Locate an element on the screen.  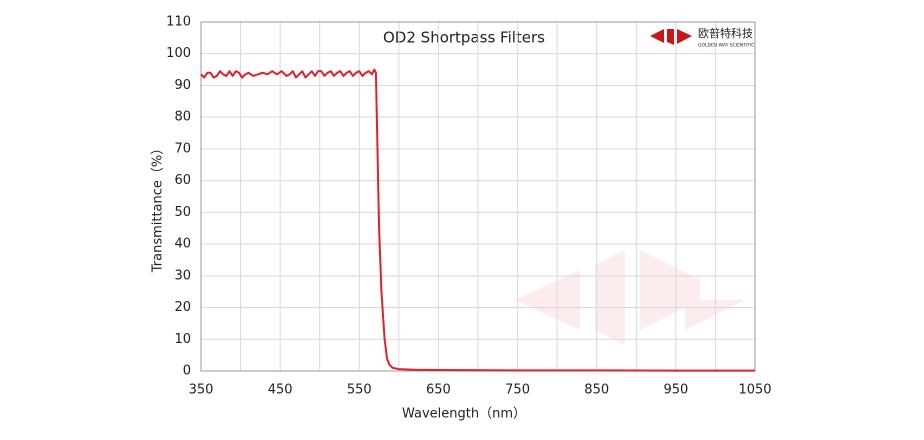
x-tick-label: 1050 is located at coordinates (754, 390).